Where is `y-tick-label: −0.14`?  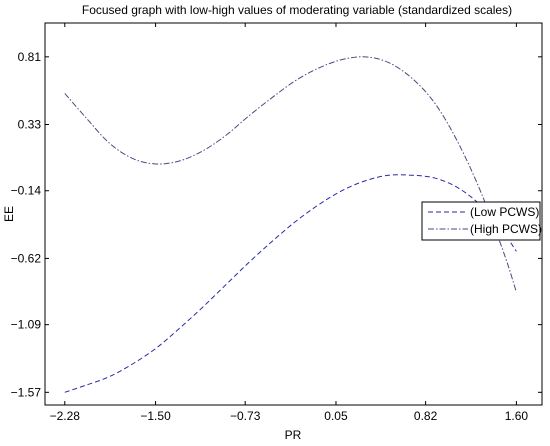
y-tick-label: −0.14 is located at coordinates (26, 191).